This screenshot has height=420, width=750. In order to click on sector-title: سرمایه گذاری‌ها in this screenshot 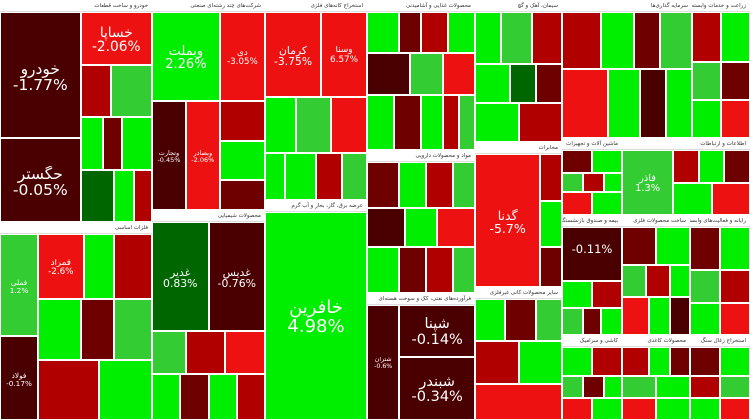, I will do `click(627, 6)`.